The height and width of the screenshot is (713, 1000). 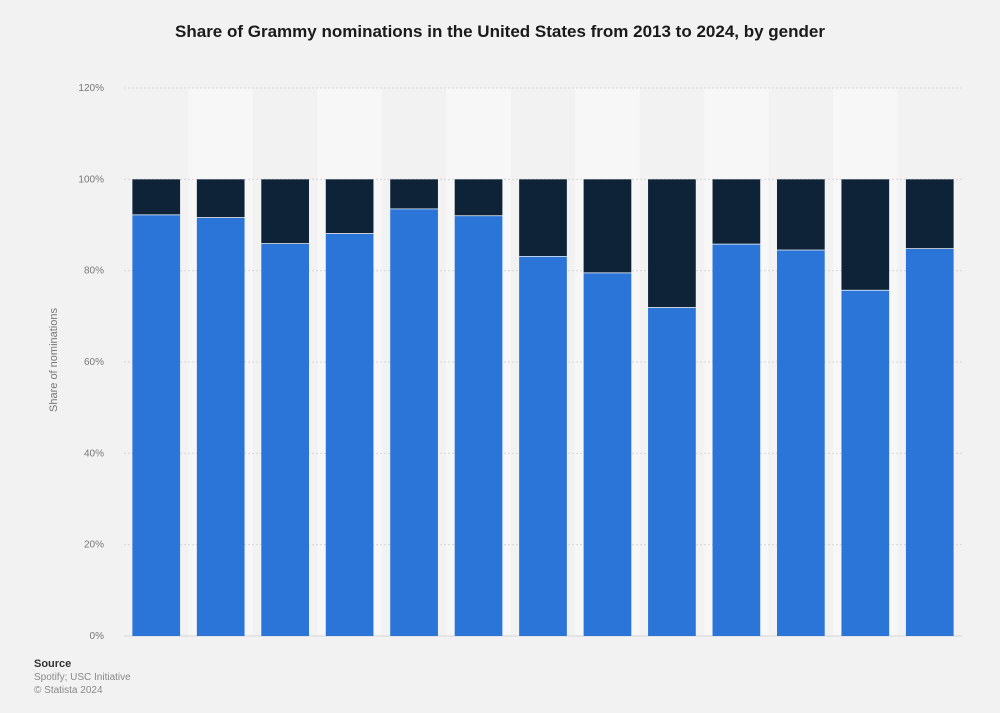 What do you see at coordinates (54, 360) in the screenshot?
I see `y-axis-title: Share of nominations` at bounding box center [54, 360].